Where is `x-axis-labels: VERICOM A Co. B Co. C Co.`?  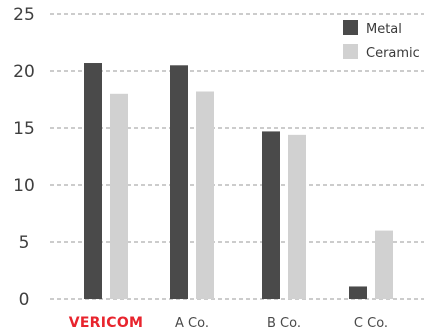
x-axis-labels: VERICOM A Co. B Co. C Co. is located at coordinates (228, 323).